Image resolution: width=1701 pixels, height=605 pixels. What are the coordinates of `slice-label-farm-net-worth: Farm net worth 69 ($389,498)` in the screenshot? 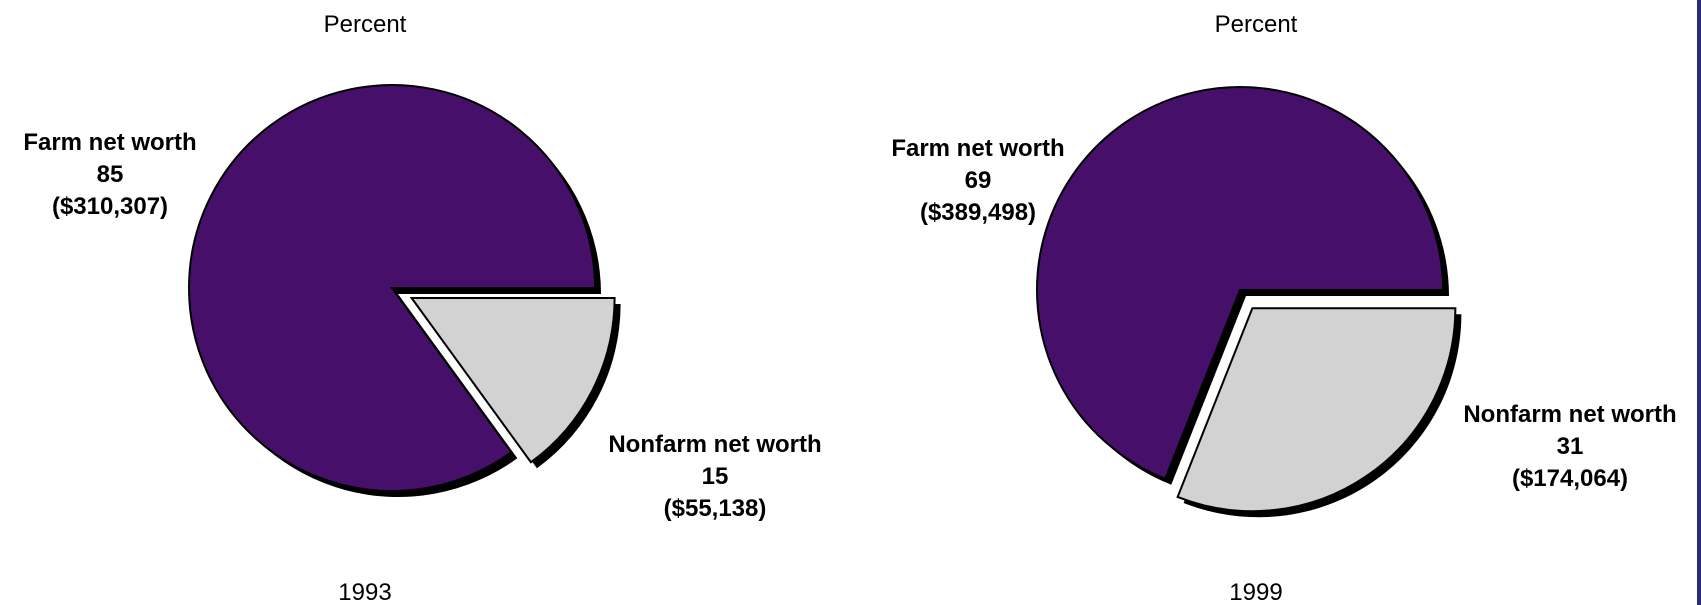 It's located at (977, 180).